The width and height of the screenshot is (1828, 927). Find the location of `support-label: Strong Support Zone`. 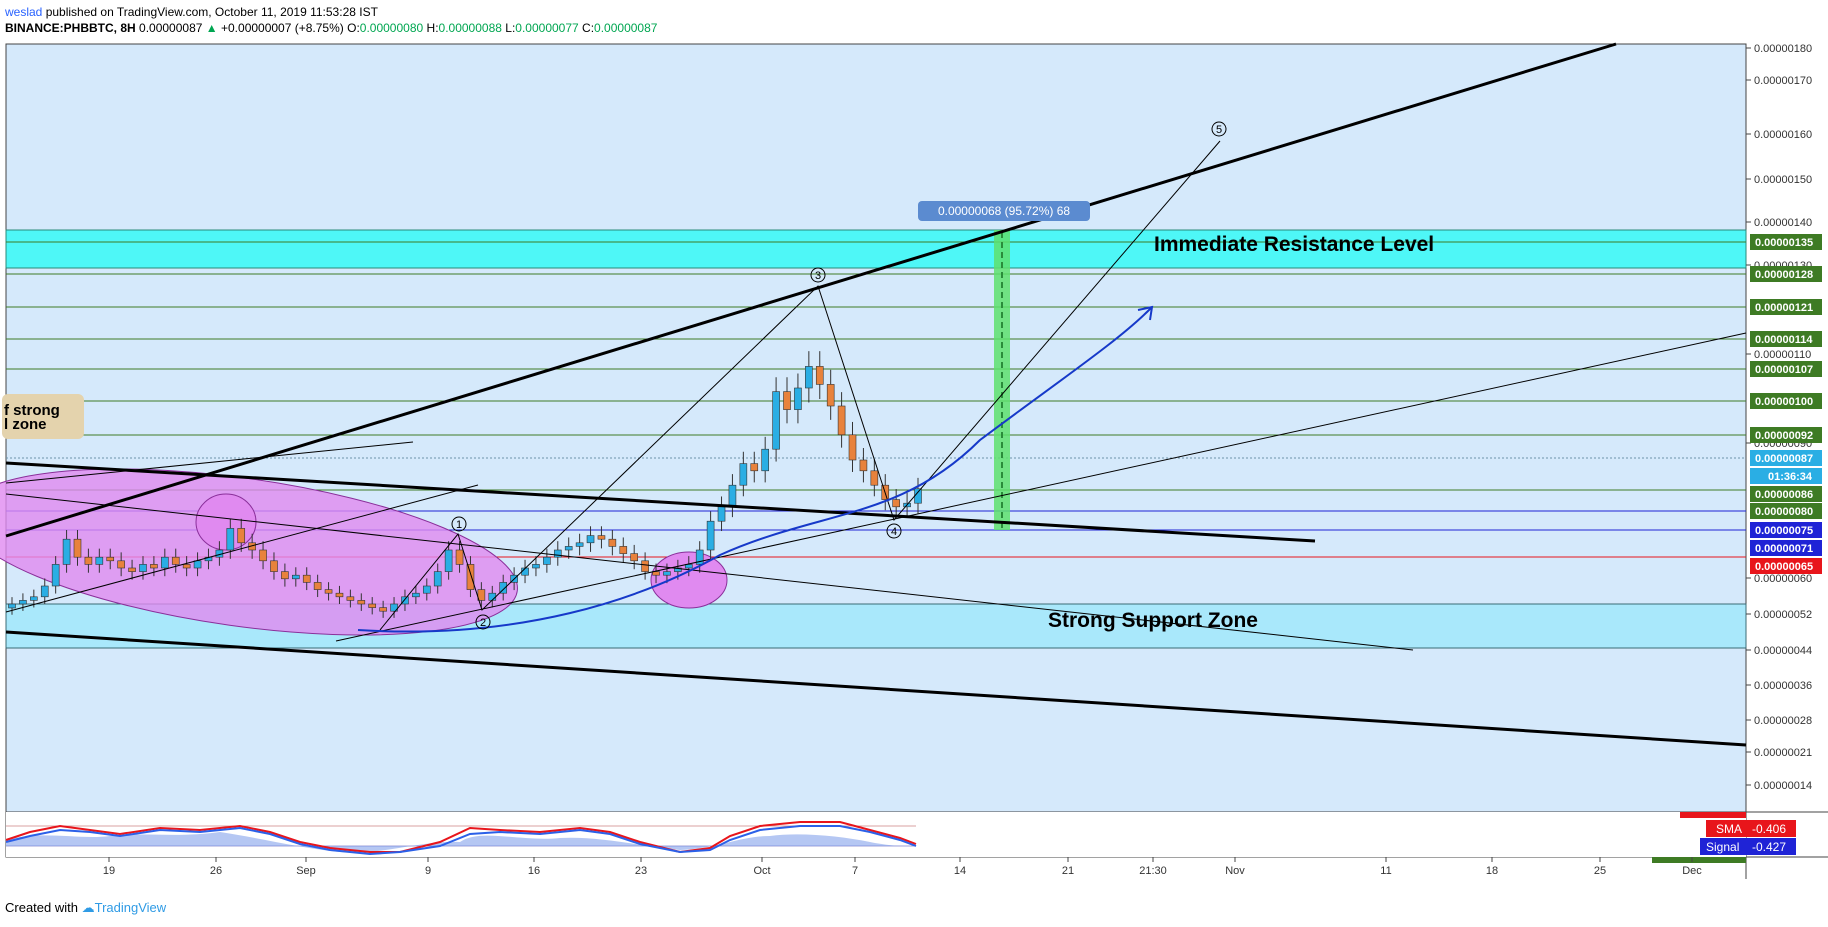

support-label: Strong Support Zone is located at coordinates (1153, 620).